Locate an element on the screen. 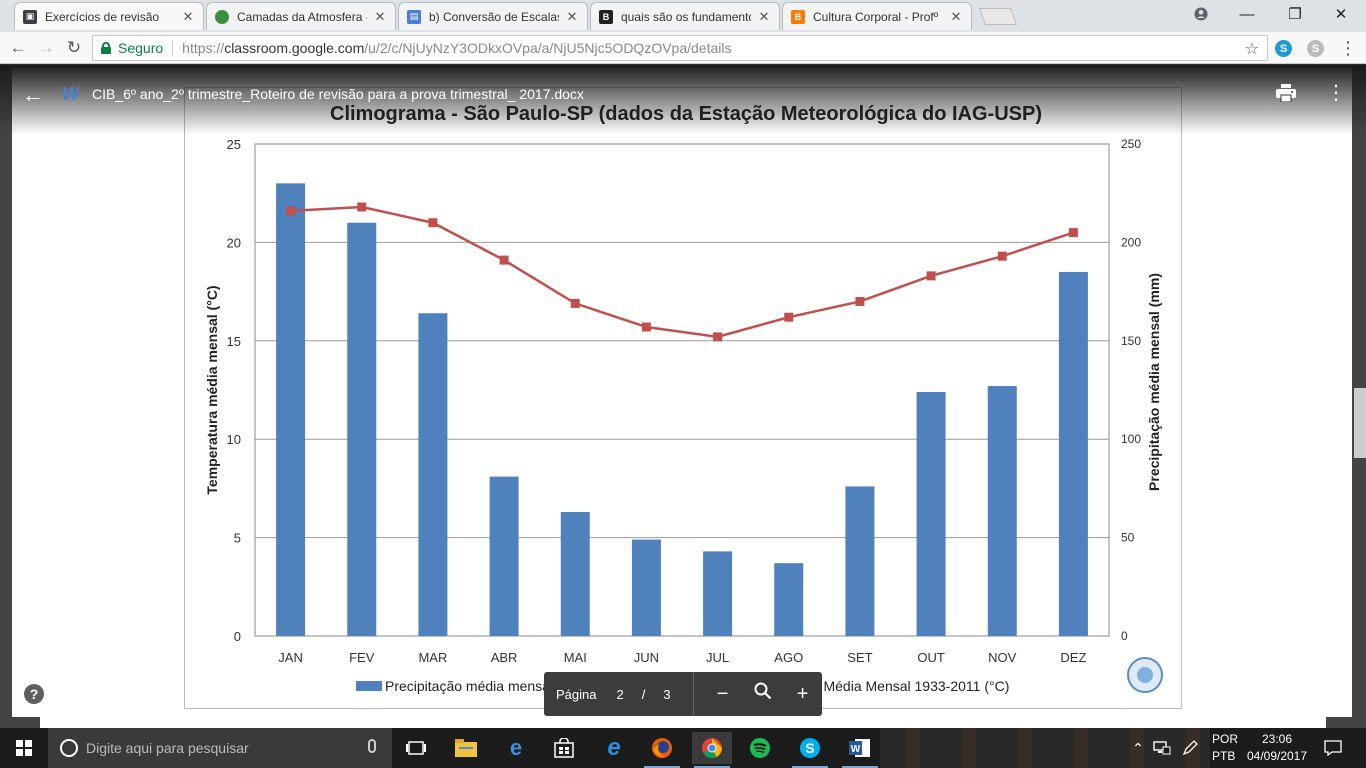 The image size is (1366, 768). tab-fundamentos: B quais são os fundamento ✕ is located at coordinates (685, 16).